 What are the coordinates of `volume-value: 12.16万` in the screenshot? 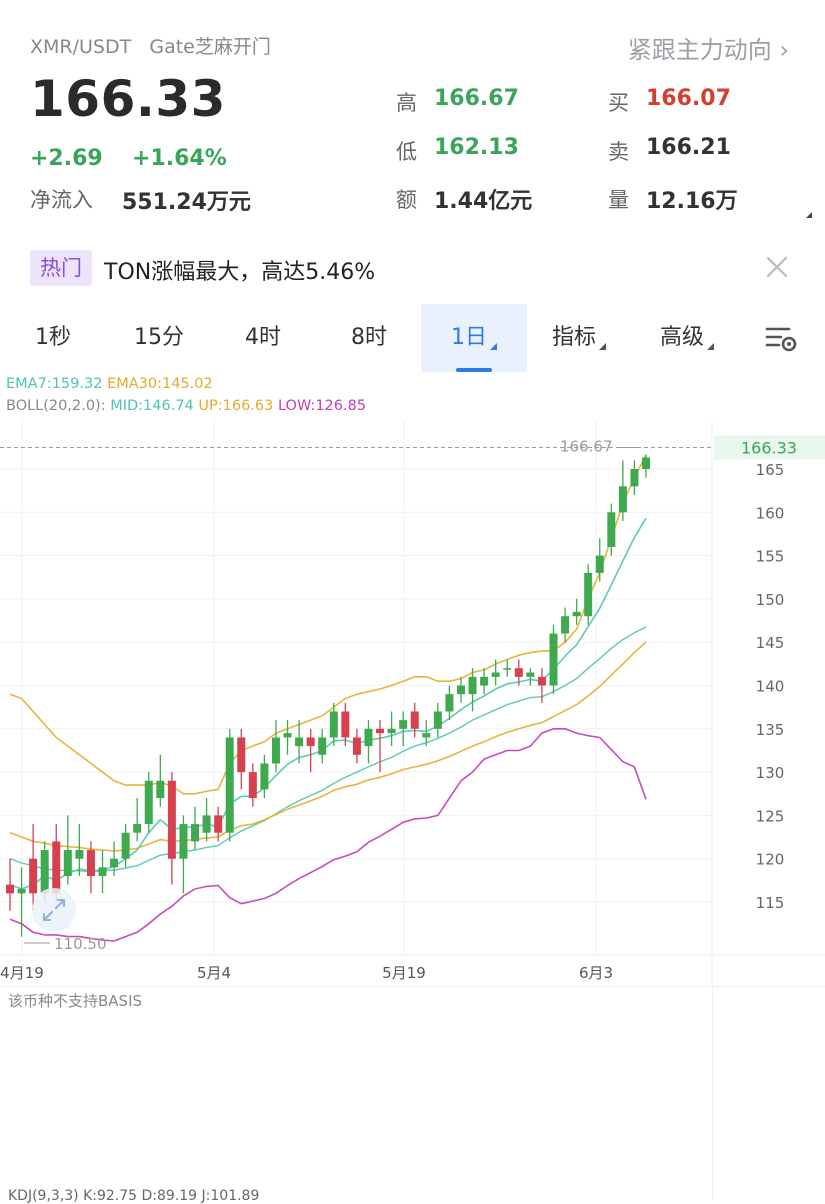 It's located at (692, 201).